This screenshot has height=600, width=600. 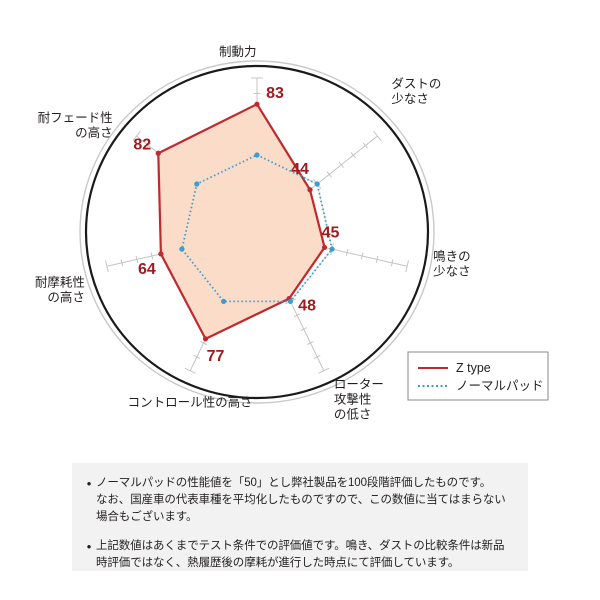 What do you see at coordinates (275, 93) in the screenshot?
I see `value-label-0: 83` at bounding box center [275, 93].